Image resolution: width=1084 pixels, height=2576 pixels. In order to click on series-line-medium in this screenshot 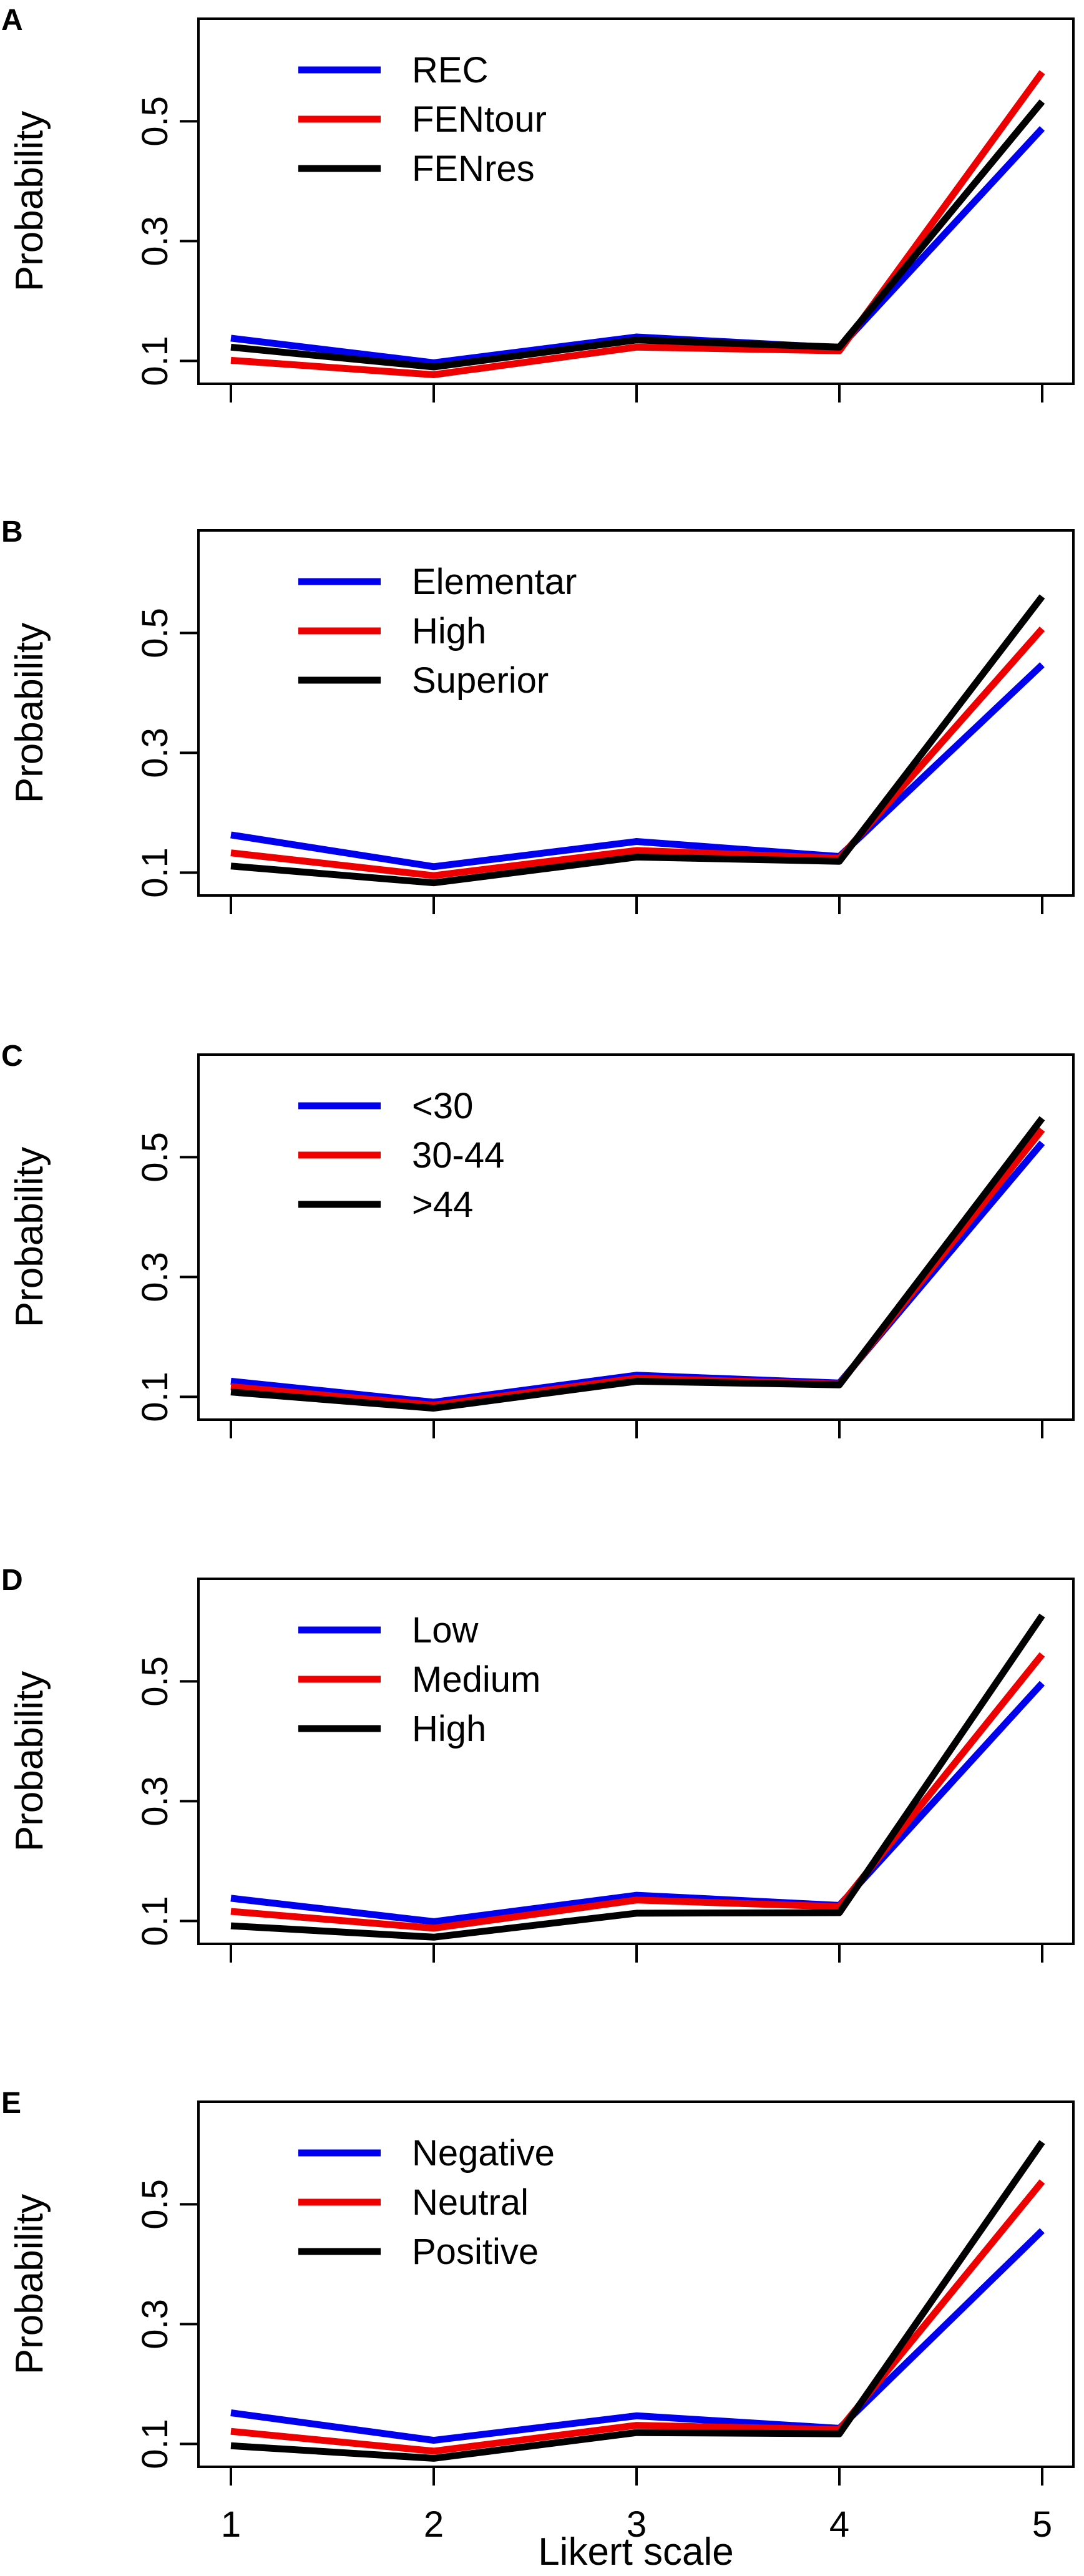, I will do `click(637, 1792)`.